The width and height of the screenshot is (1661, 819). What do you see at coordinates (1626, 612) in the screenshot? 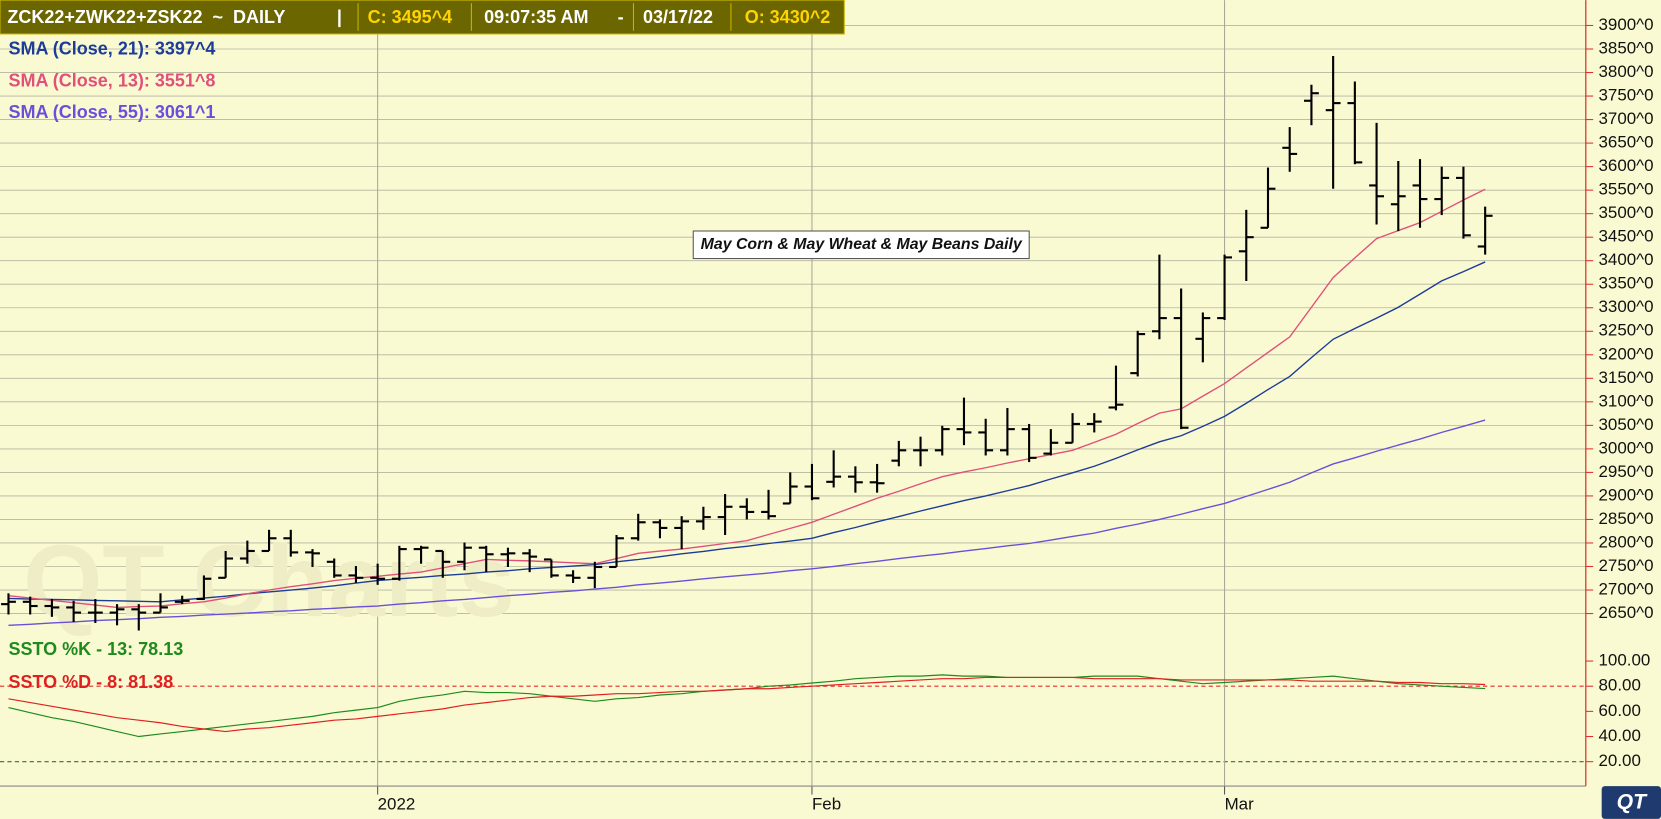
I see `y-tick-label: 2650^0` at bounding box center [1626, 612].